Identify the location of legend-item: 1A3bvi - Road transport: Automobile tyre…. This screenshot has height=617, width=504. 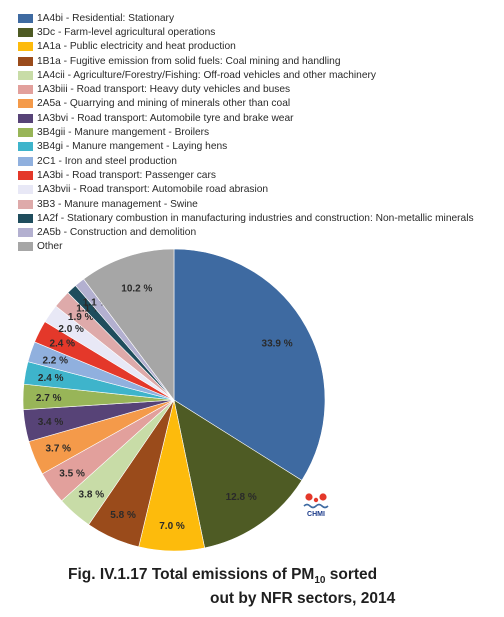
(258, 118).